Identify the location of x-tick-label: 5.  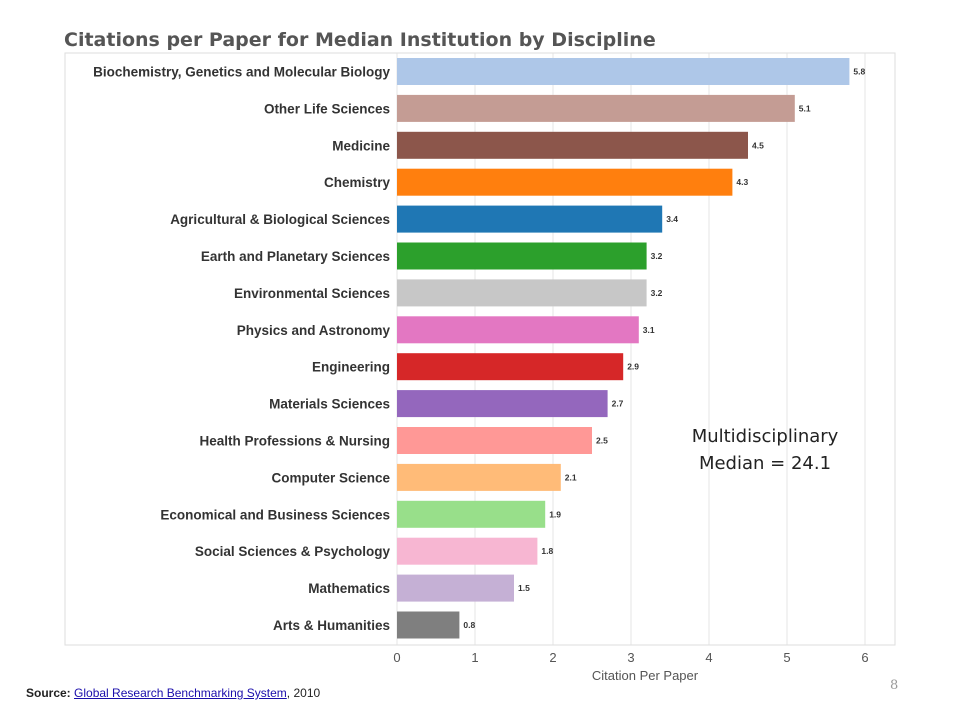
(786, 657).